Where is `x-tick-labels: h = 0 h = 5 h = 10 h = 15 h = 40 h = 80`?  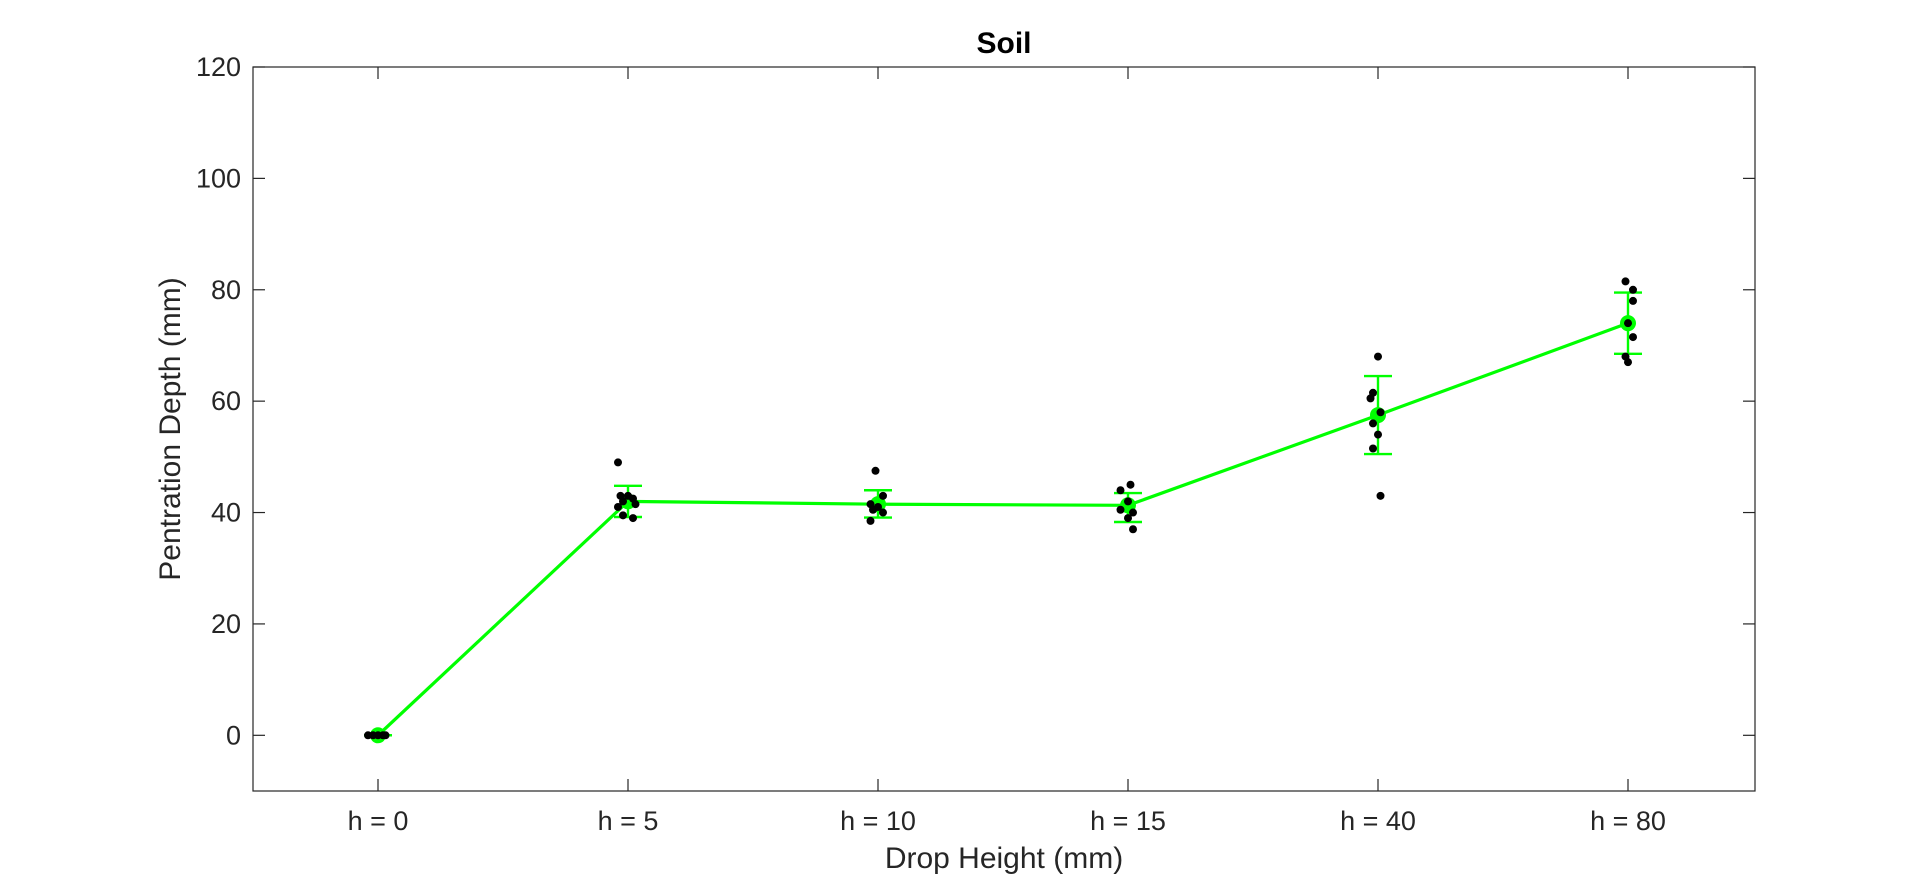
x-tick-labels: h = 0 h = 5 h = 10 h = 15 h = 40 h = 80 is located at coordinates (1007, 821).